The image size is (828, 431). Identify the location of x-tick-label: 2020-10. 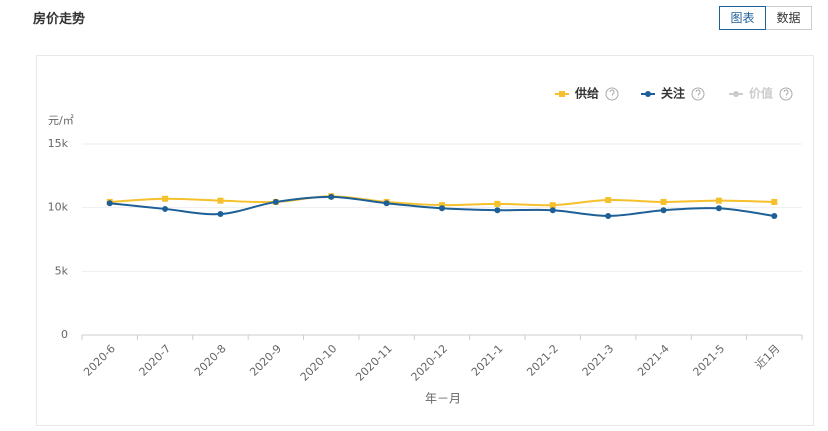
(319, 363).